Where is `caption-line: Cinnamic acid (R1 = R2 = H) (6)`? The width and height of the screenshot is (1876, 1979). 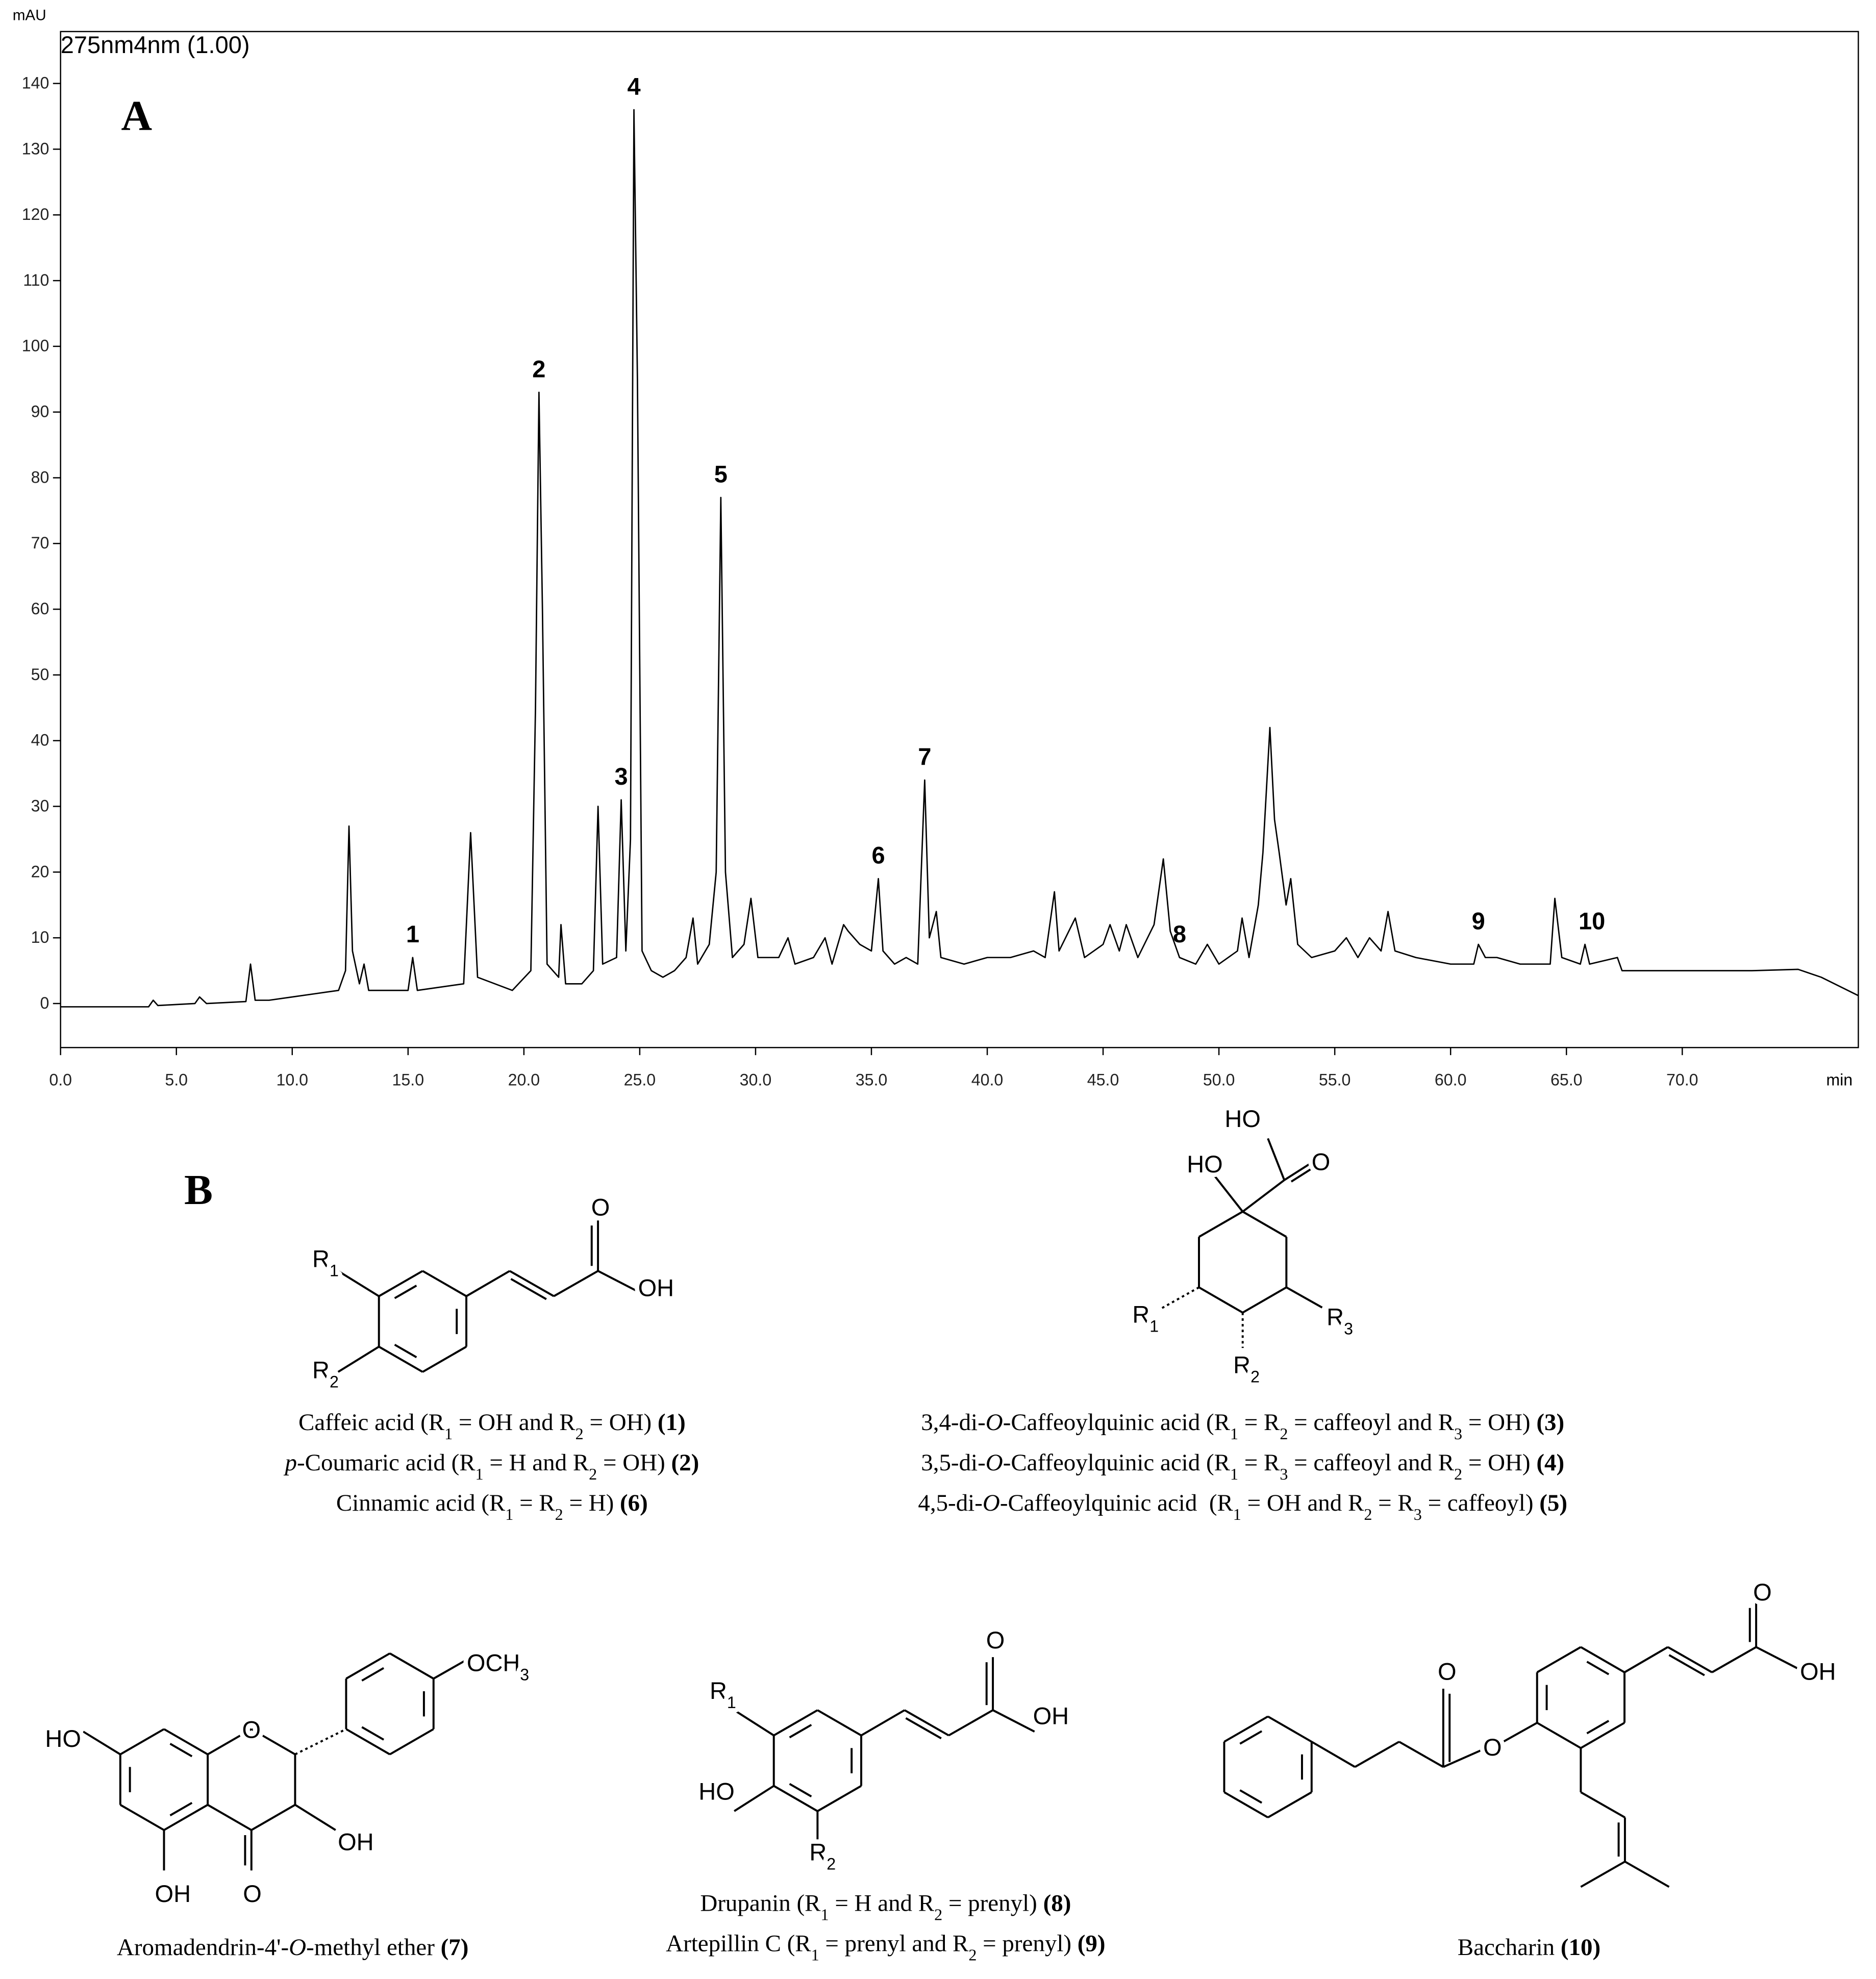 caption-line: Cinnamic acid (R1 = R2 = H) (6) is located at coordinates (492, 1506).